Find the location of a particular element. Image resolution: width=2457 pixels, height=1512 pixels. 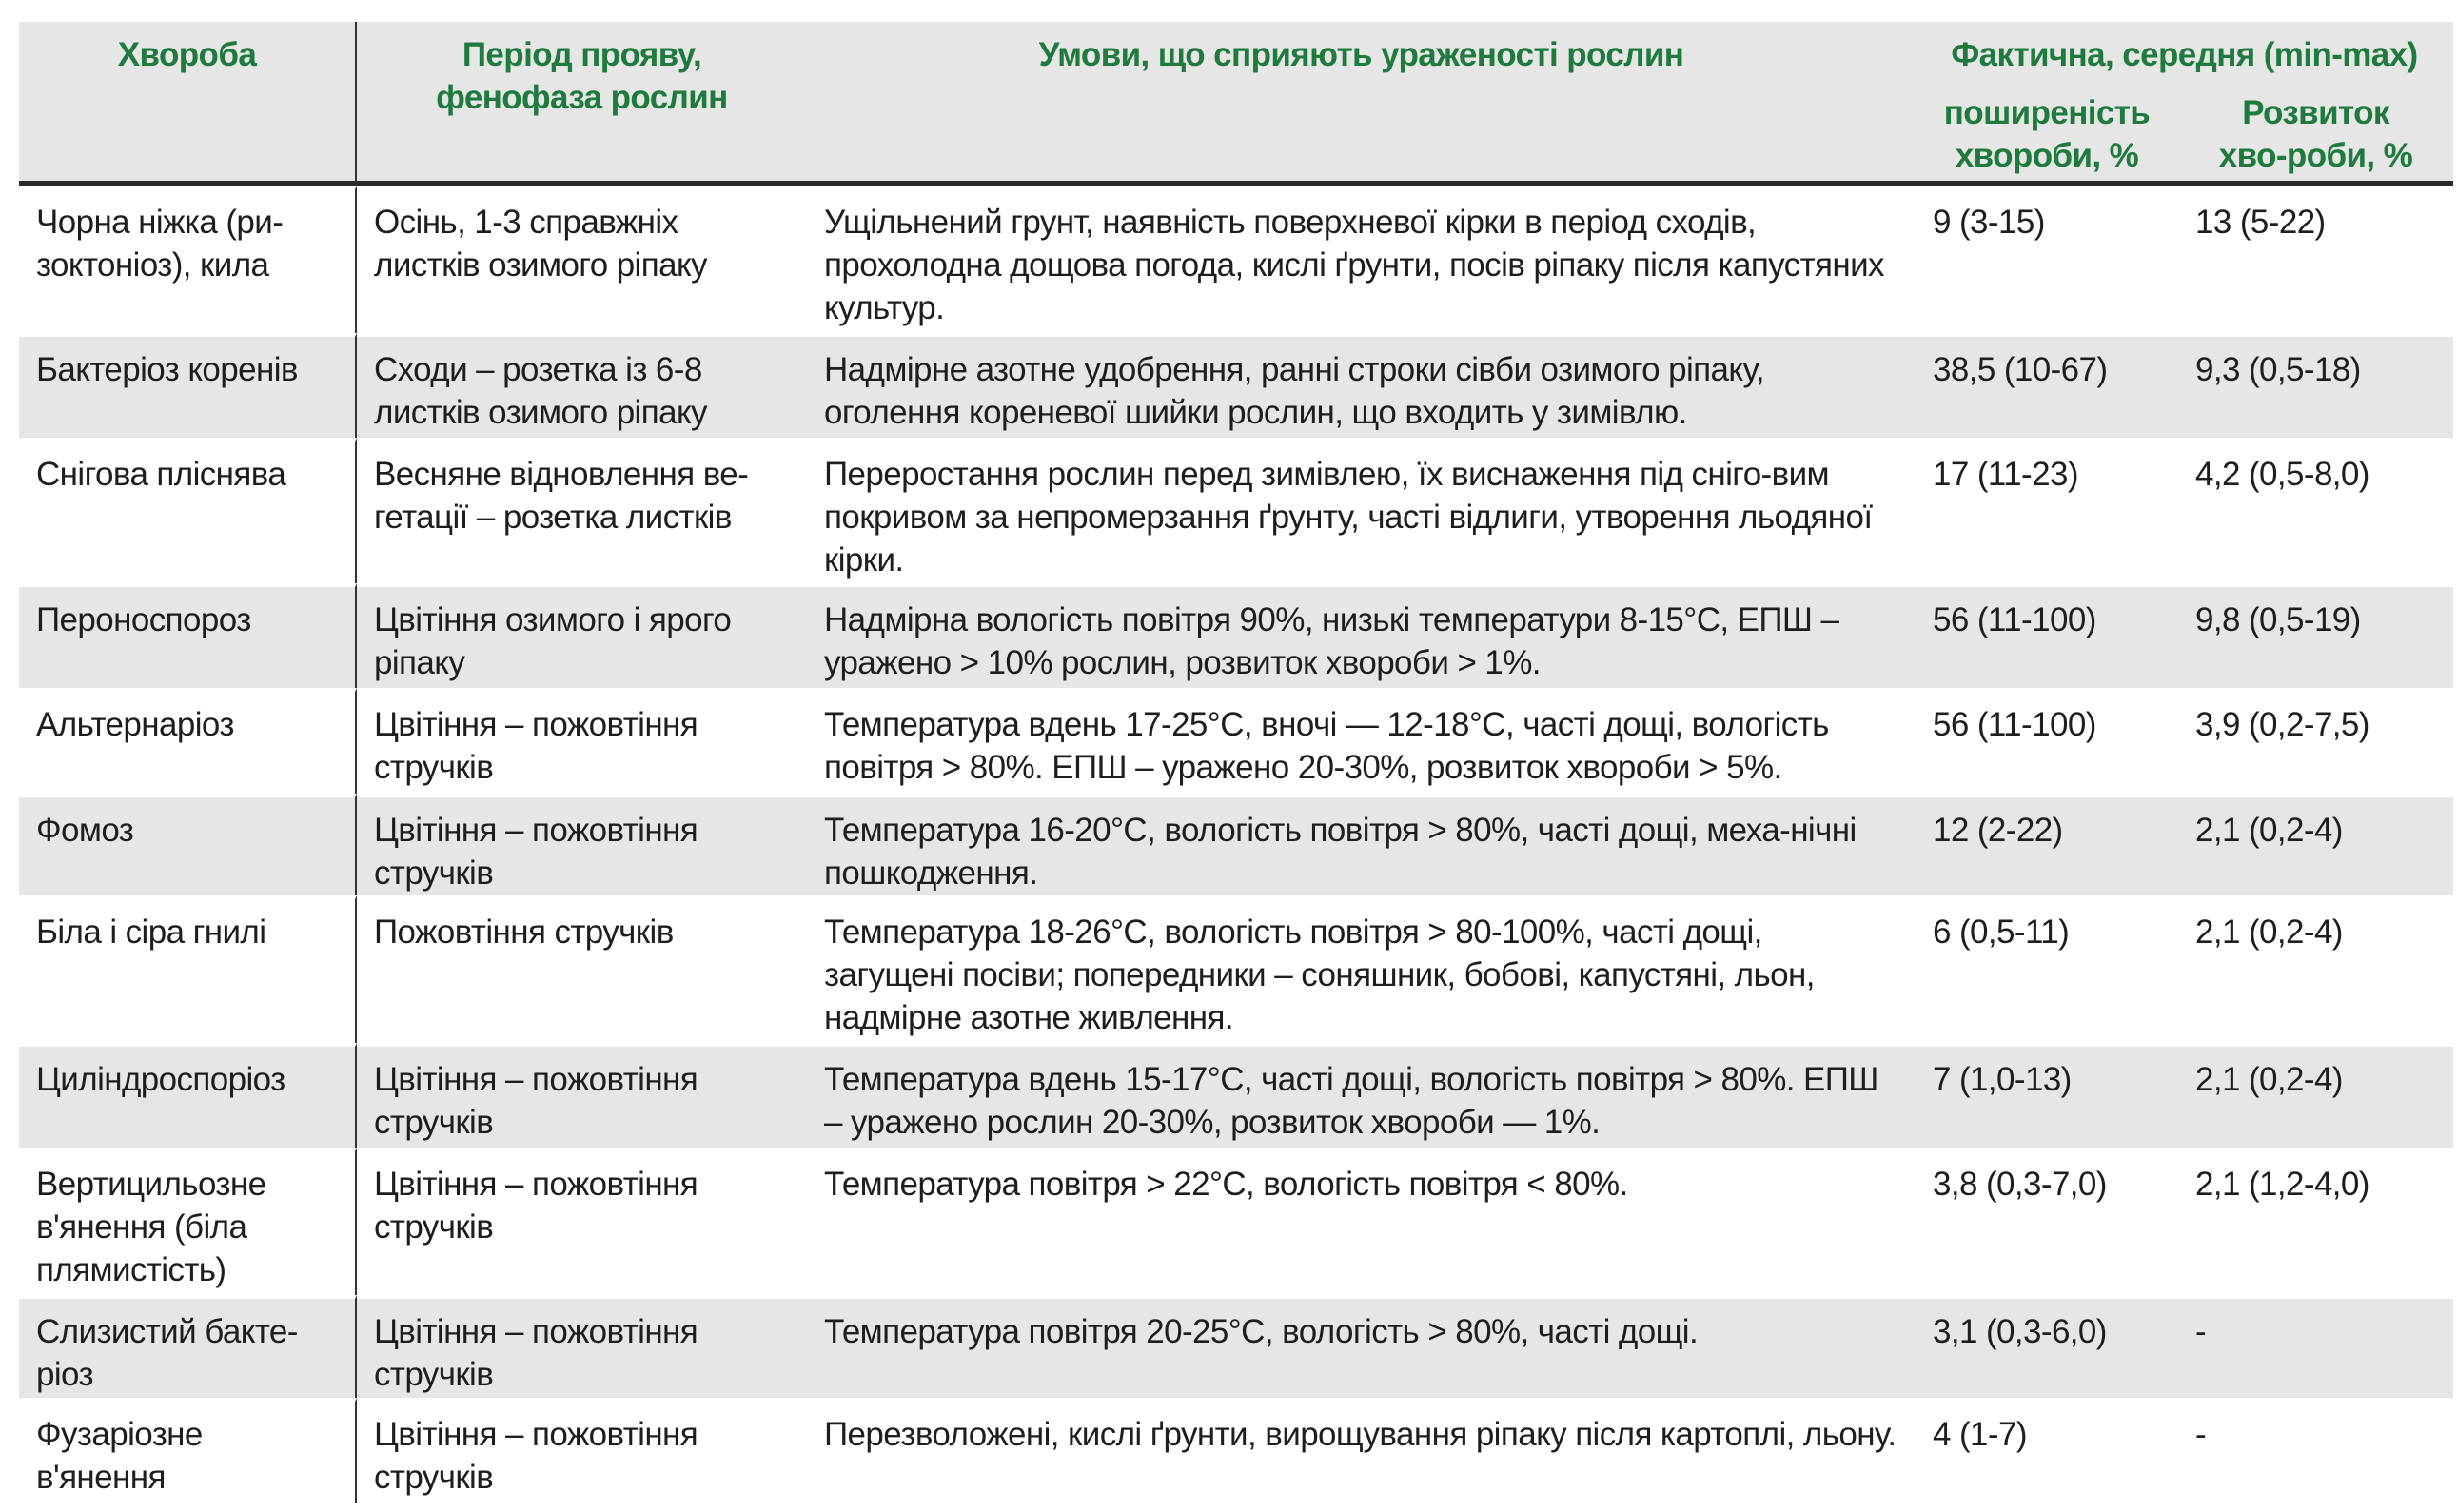

cell-development: 9,3 (0,5-18) is located at coordinates (2315, 385).